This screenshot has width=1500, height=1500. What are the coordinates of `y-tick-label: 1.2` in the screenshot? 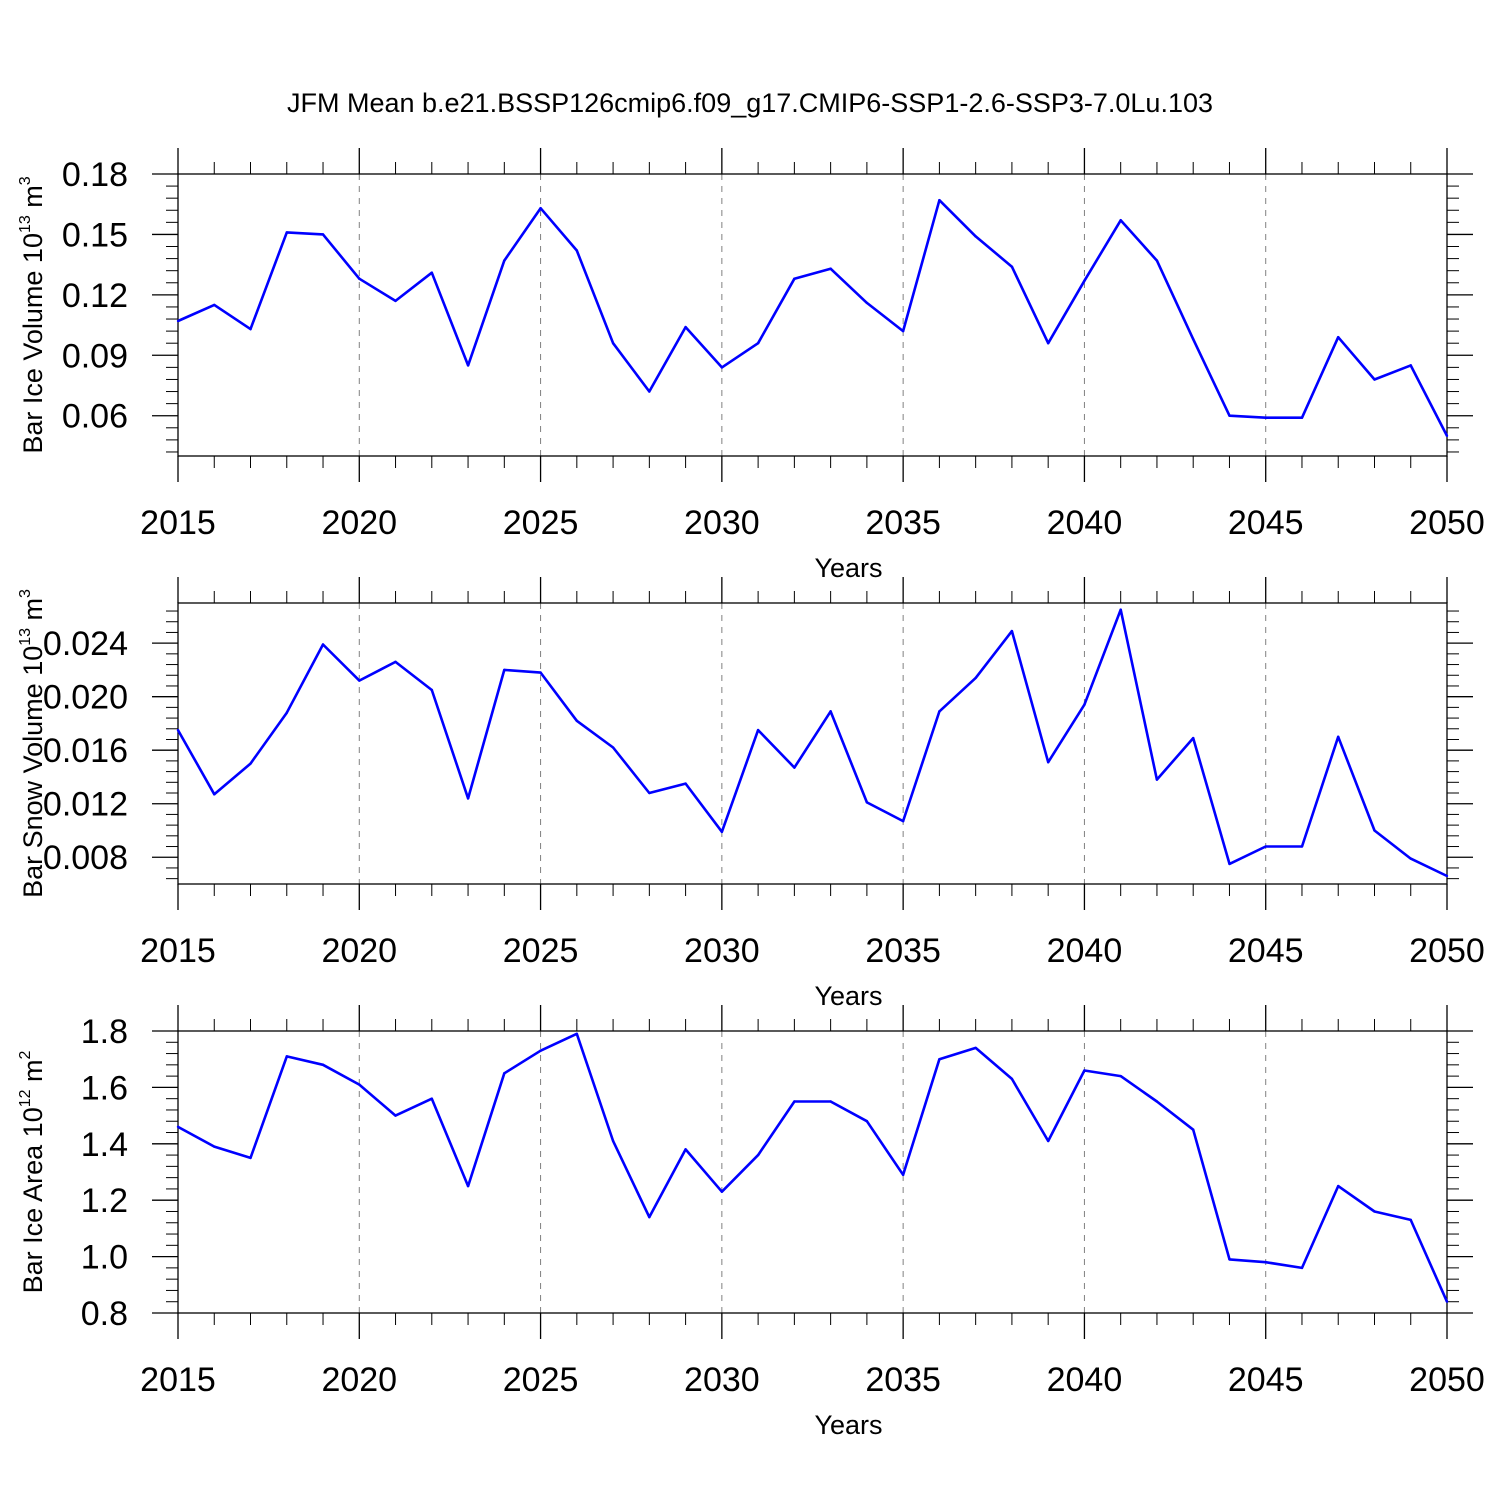 It's located at (104, 1201).